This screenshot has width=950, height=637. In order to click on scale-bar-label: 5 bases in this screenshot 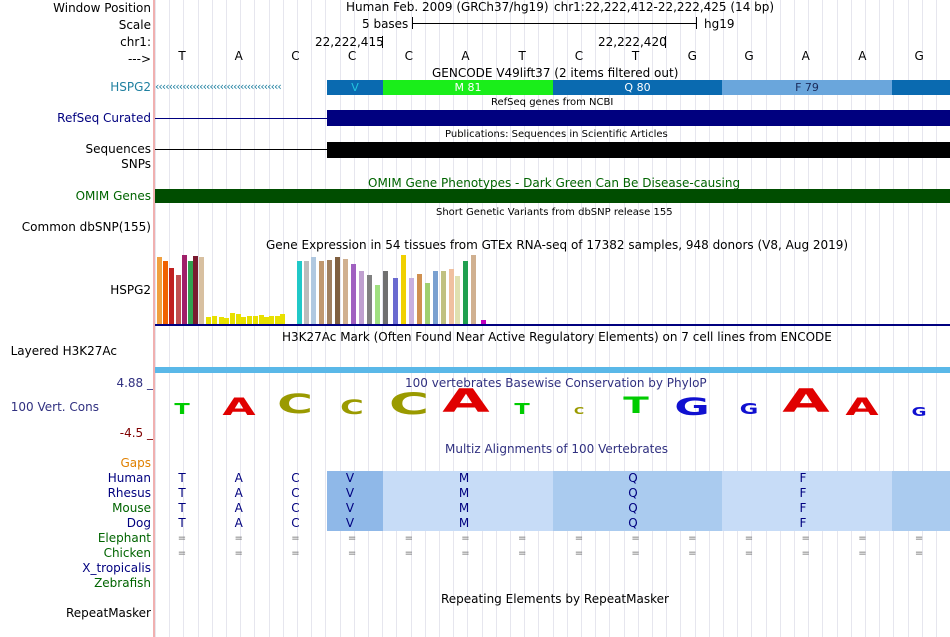, I will do `click(385, 24)`.